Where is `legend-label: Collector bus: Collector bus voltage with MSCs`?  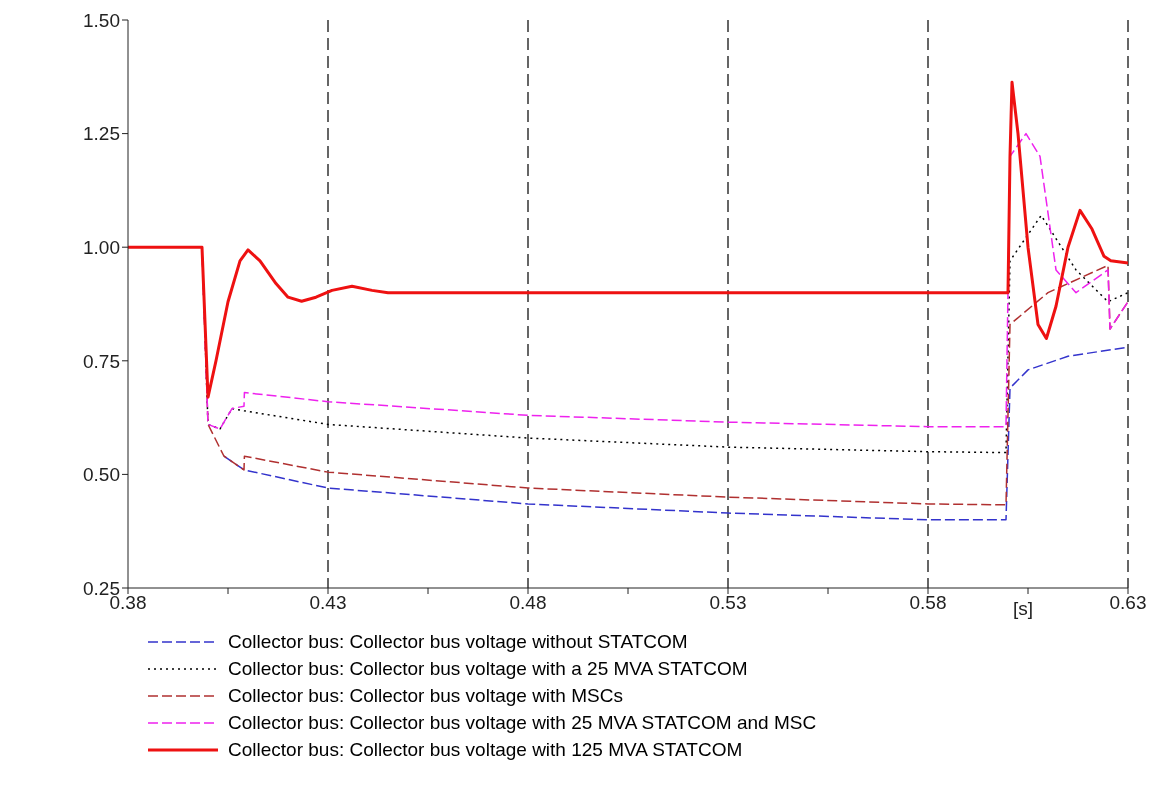
legend-label: Collector bus: Collector bus voltage with MSCs is located at coordinates (425, 695).